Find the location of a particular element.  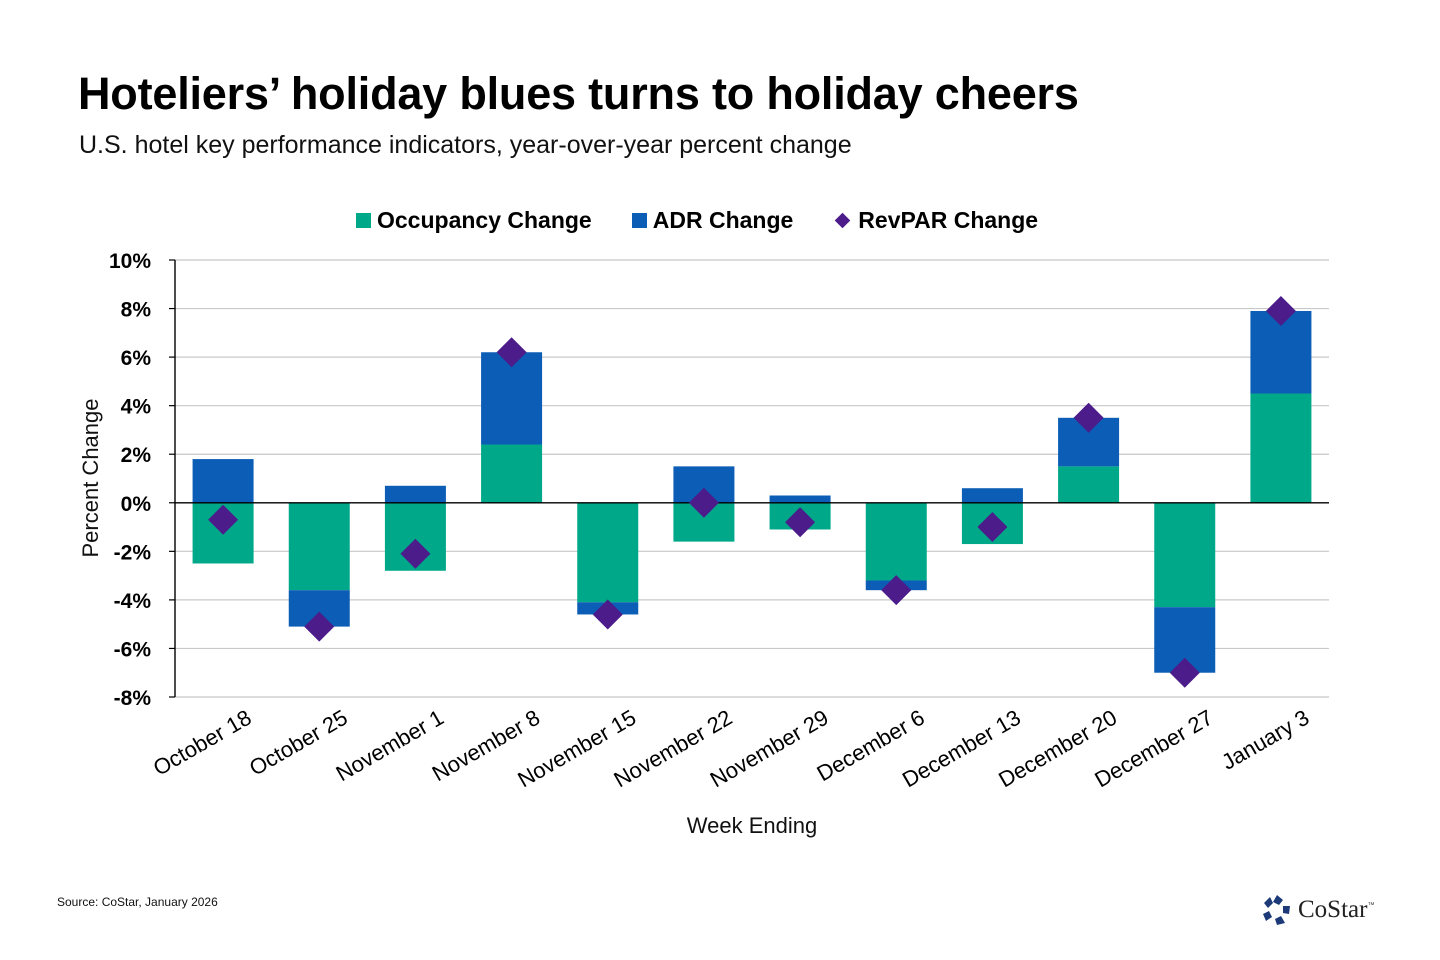

trademark-symbol: ™ is located at coordinates (1371, 905).